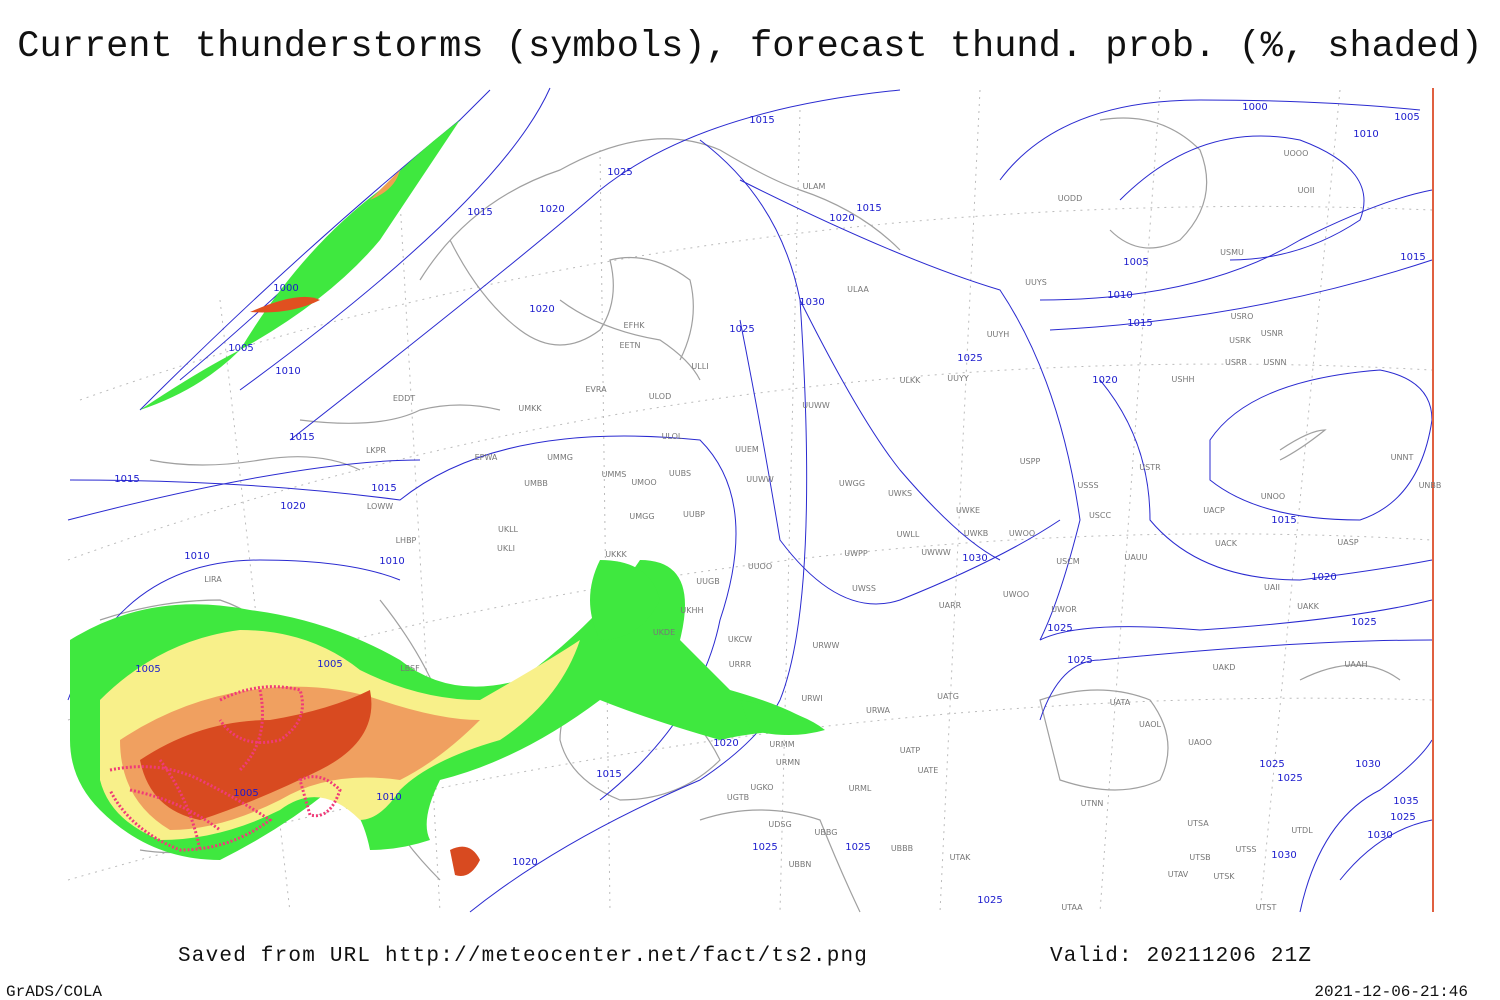 Image resolution: width=1500 pixels, height=1000 pixels. What do you see at coordinates (1355, 664) in the screenshot?
I see `station-label: UAAH` at bounding box center [1355, 664].